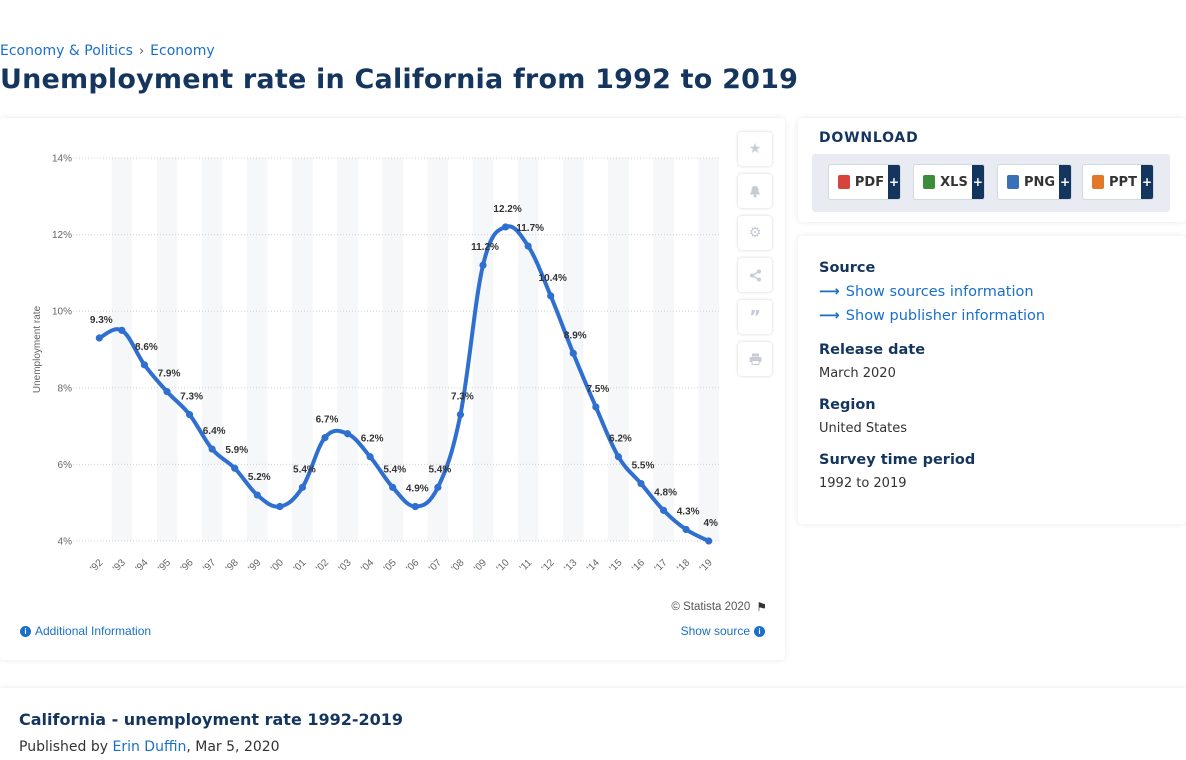 The width and height of the screenshot is (1186, 760). Describe the element at coordinates (62, 235) in the screenshot. I see `y-tick-label: 12%` at that location.